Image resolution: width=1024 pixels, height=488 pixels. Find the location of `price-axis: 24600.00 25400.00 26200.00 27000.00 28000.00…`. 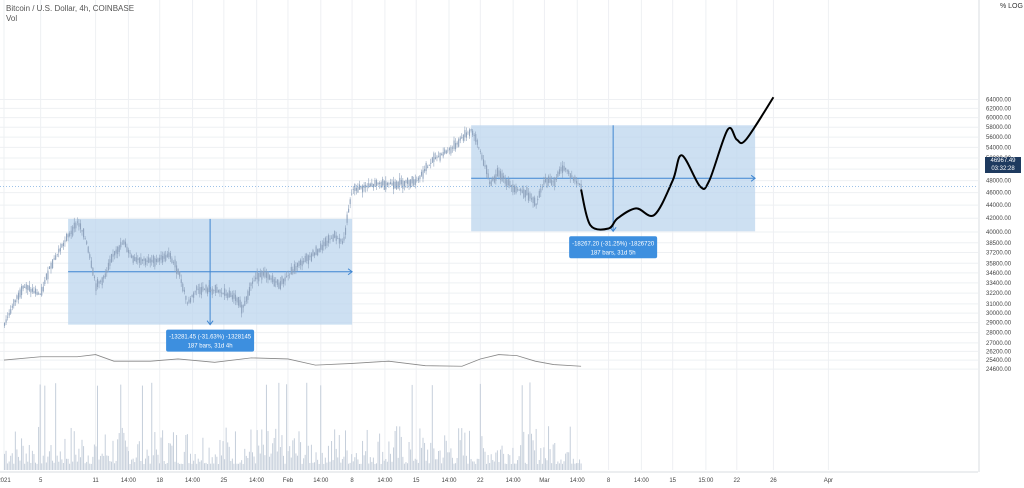

price-axis: 24600.00 25400.00 26200.00 27000.00 28000.00… is located at coordinates (995, 236).